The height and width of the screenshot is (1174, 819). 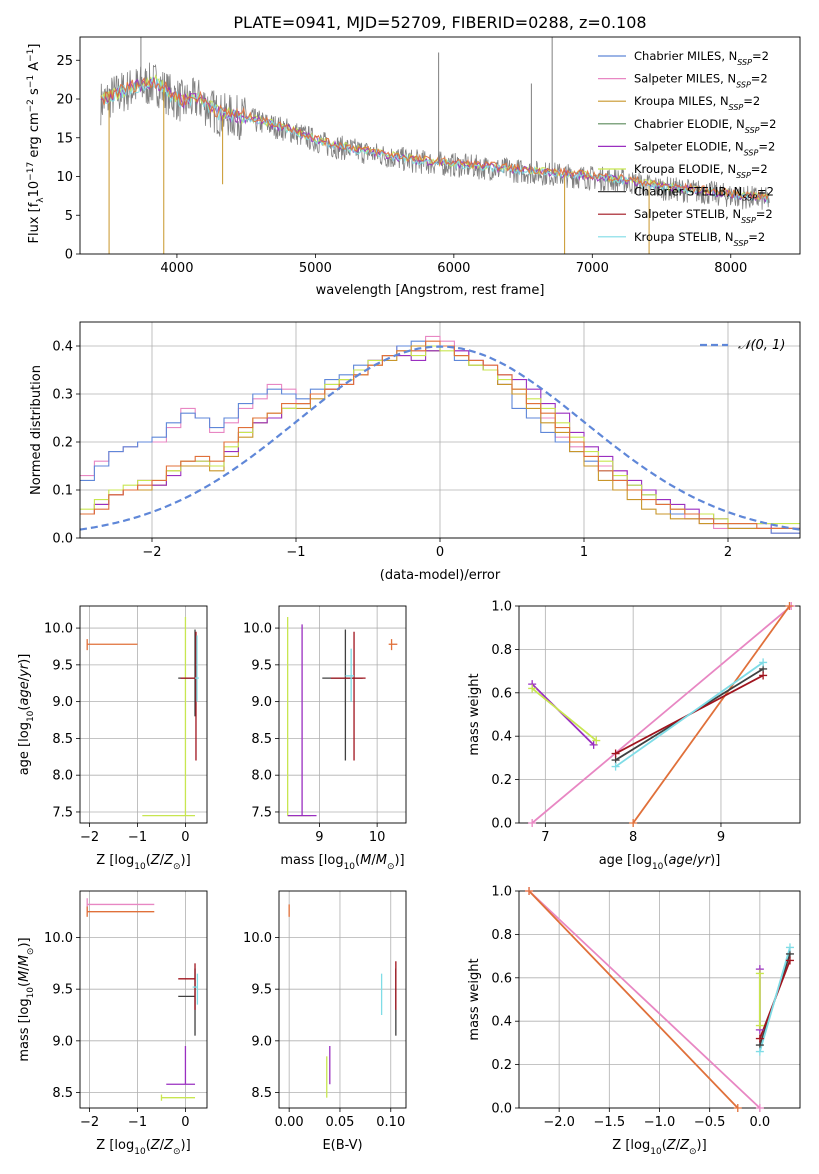 What do you see at coordinates (761, 345) in the screenshot?
I see `legend-entry: 𝒩(0, 1)` at bounding box center [761, 345].